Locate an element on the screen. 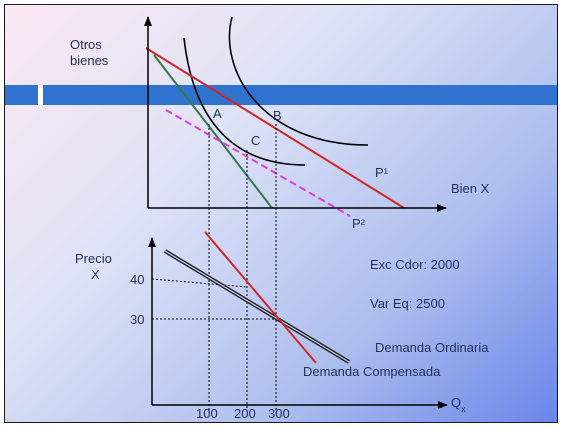  ordinary-demand-label: Demanda Ordinaria is located at coordinates (432, 347).